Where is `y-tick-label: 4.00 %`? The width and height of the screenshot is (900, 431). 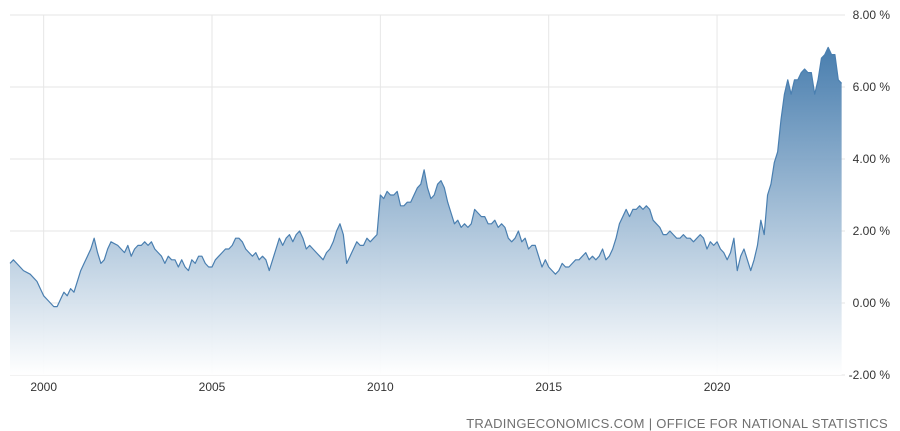
y-tick-label: 4.00 % is located at coordinates (872, 159).